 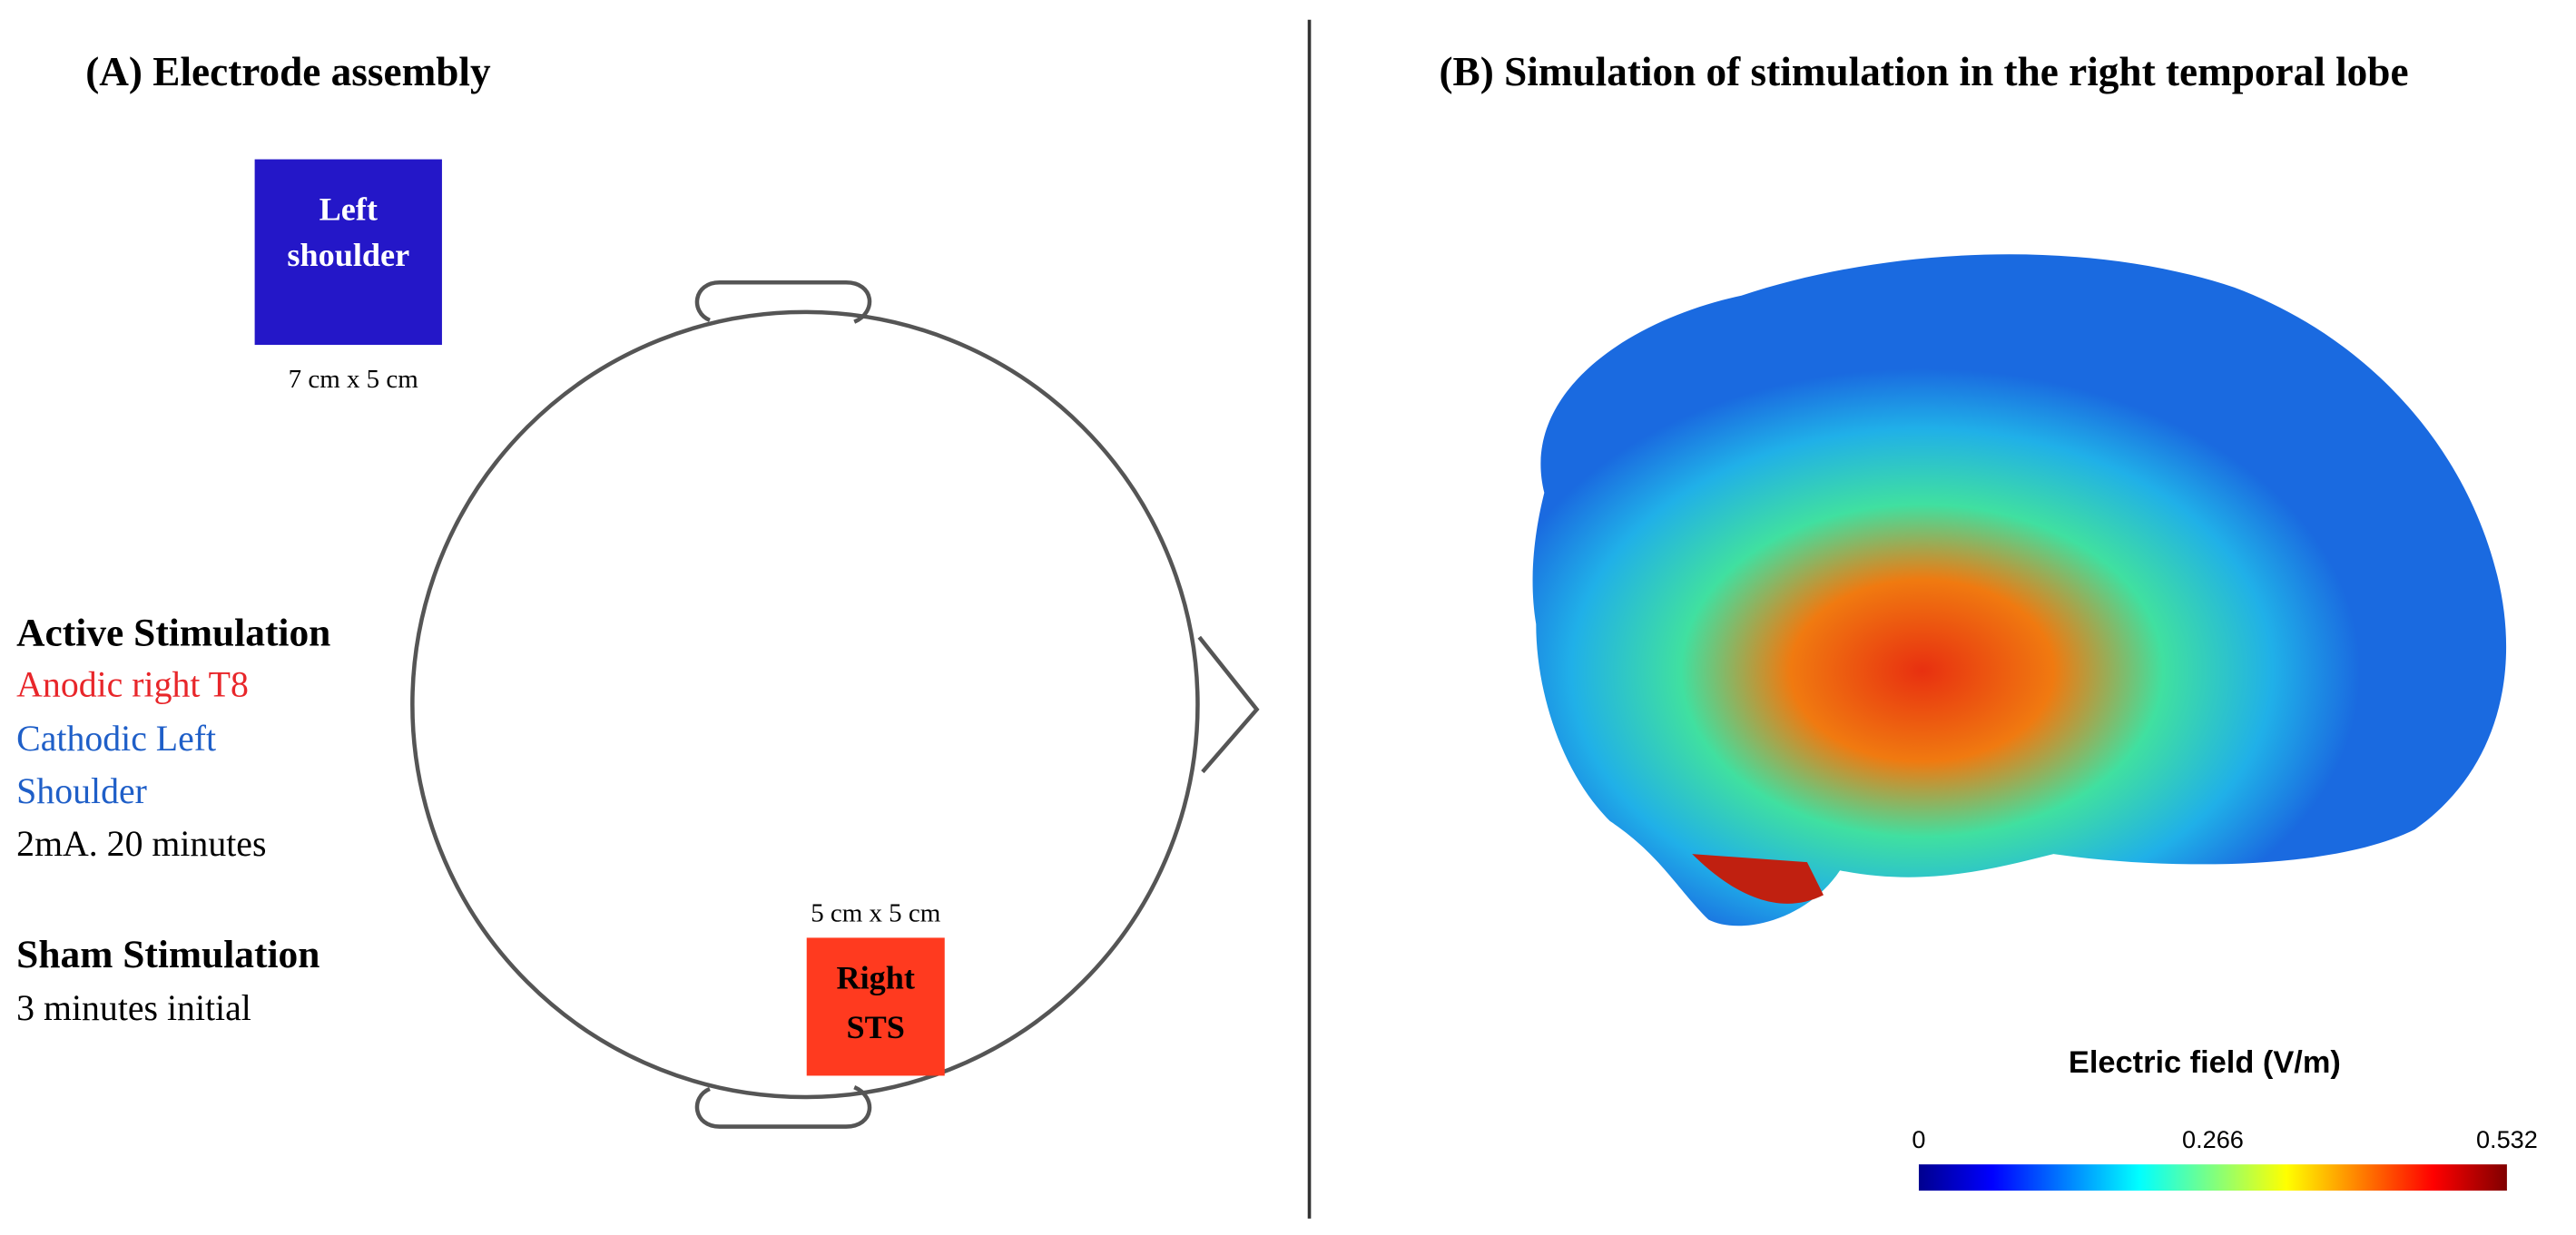 What do you see at coordinates (132, 684) in the screenshot?
I see `active-line: Anodic right T8` at bounding box center [132, 684].